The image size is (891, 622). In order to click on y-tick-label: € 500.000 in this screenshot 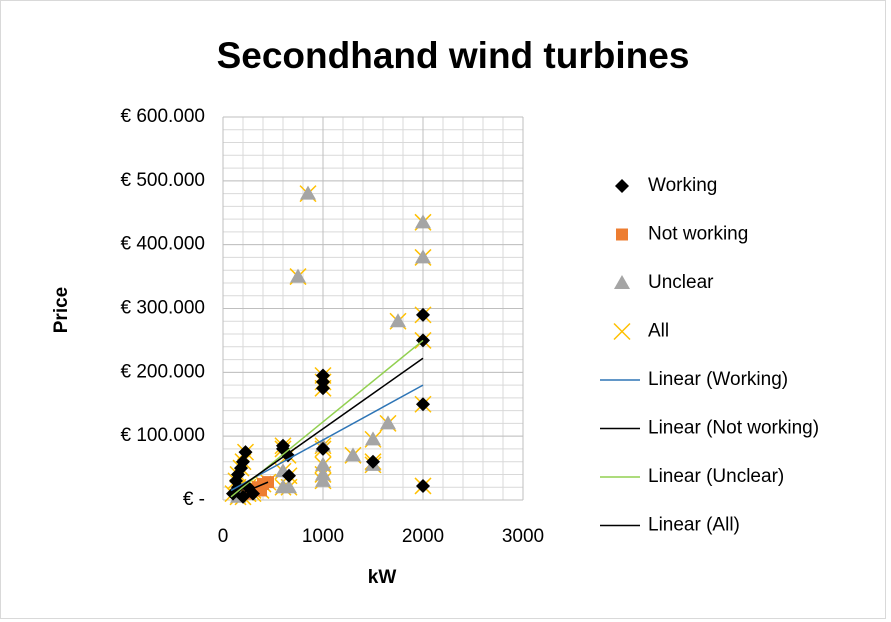, I will do `click(162, 180)`.